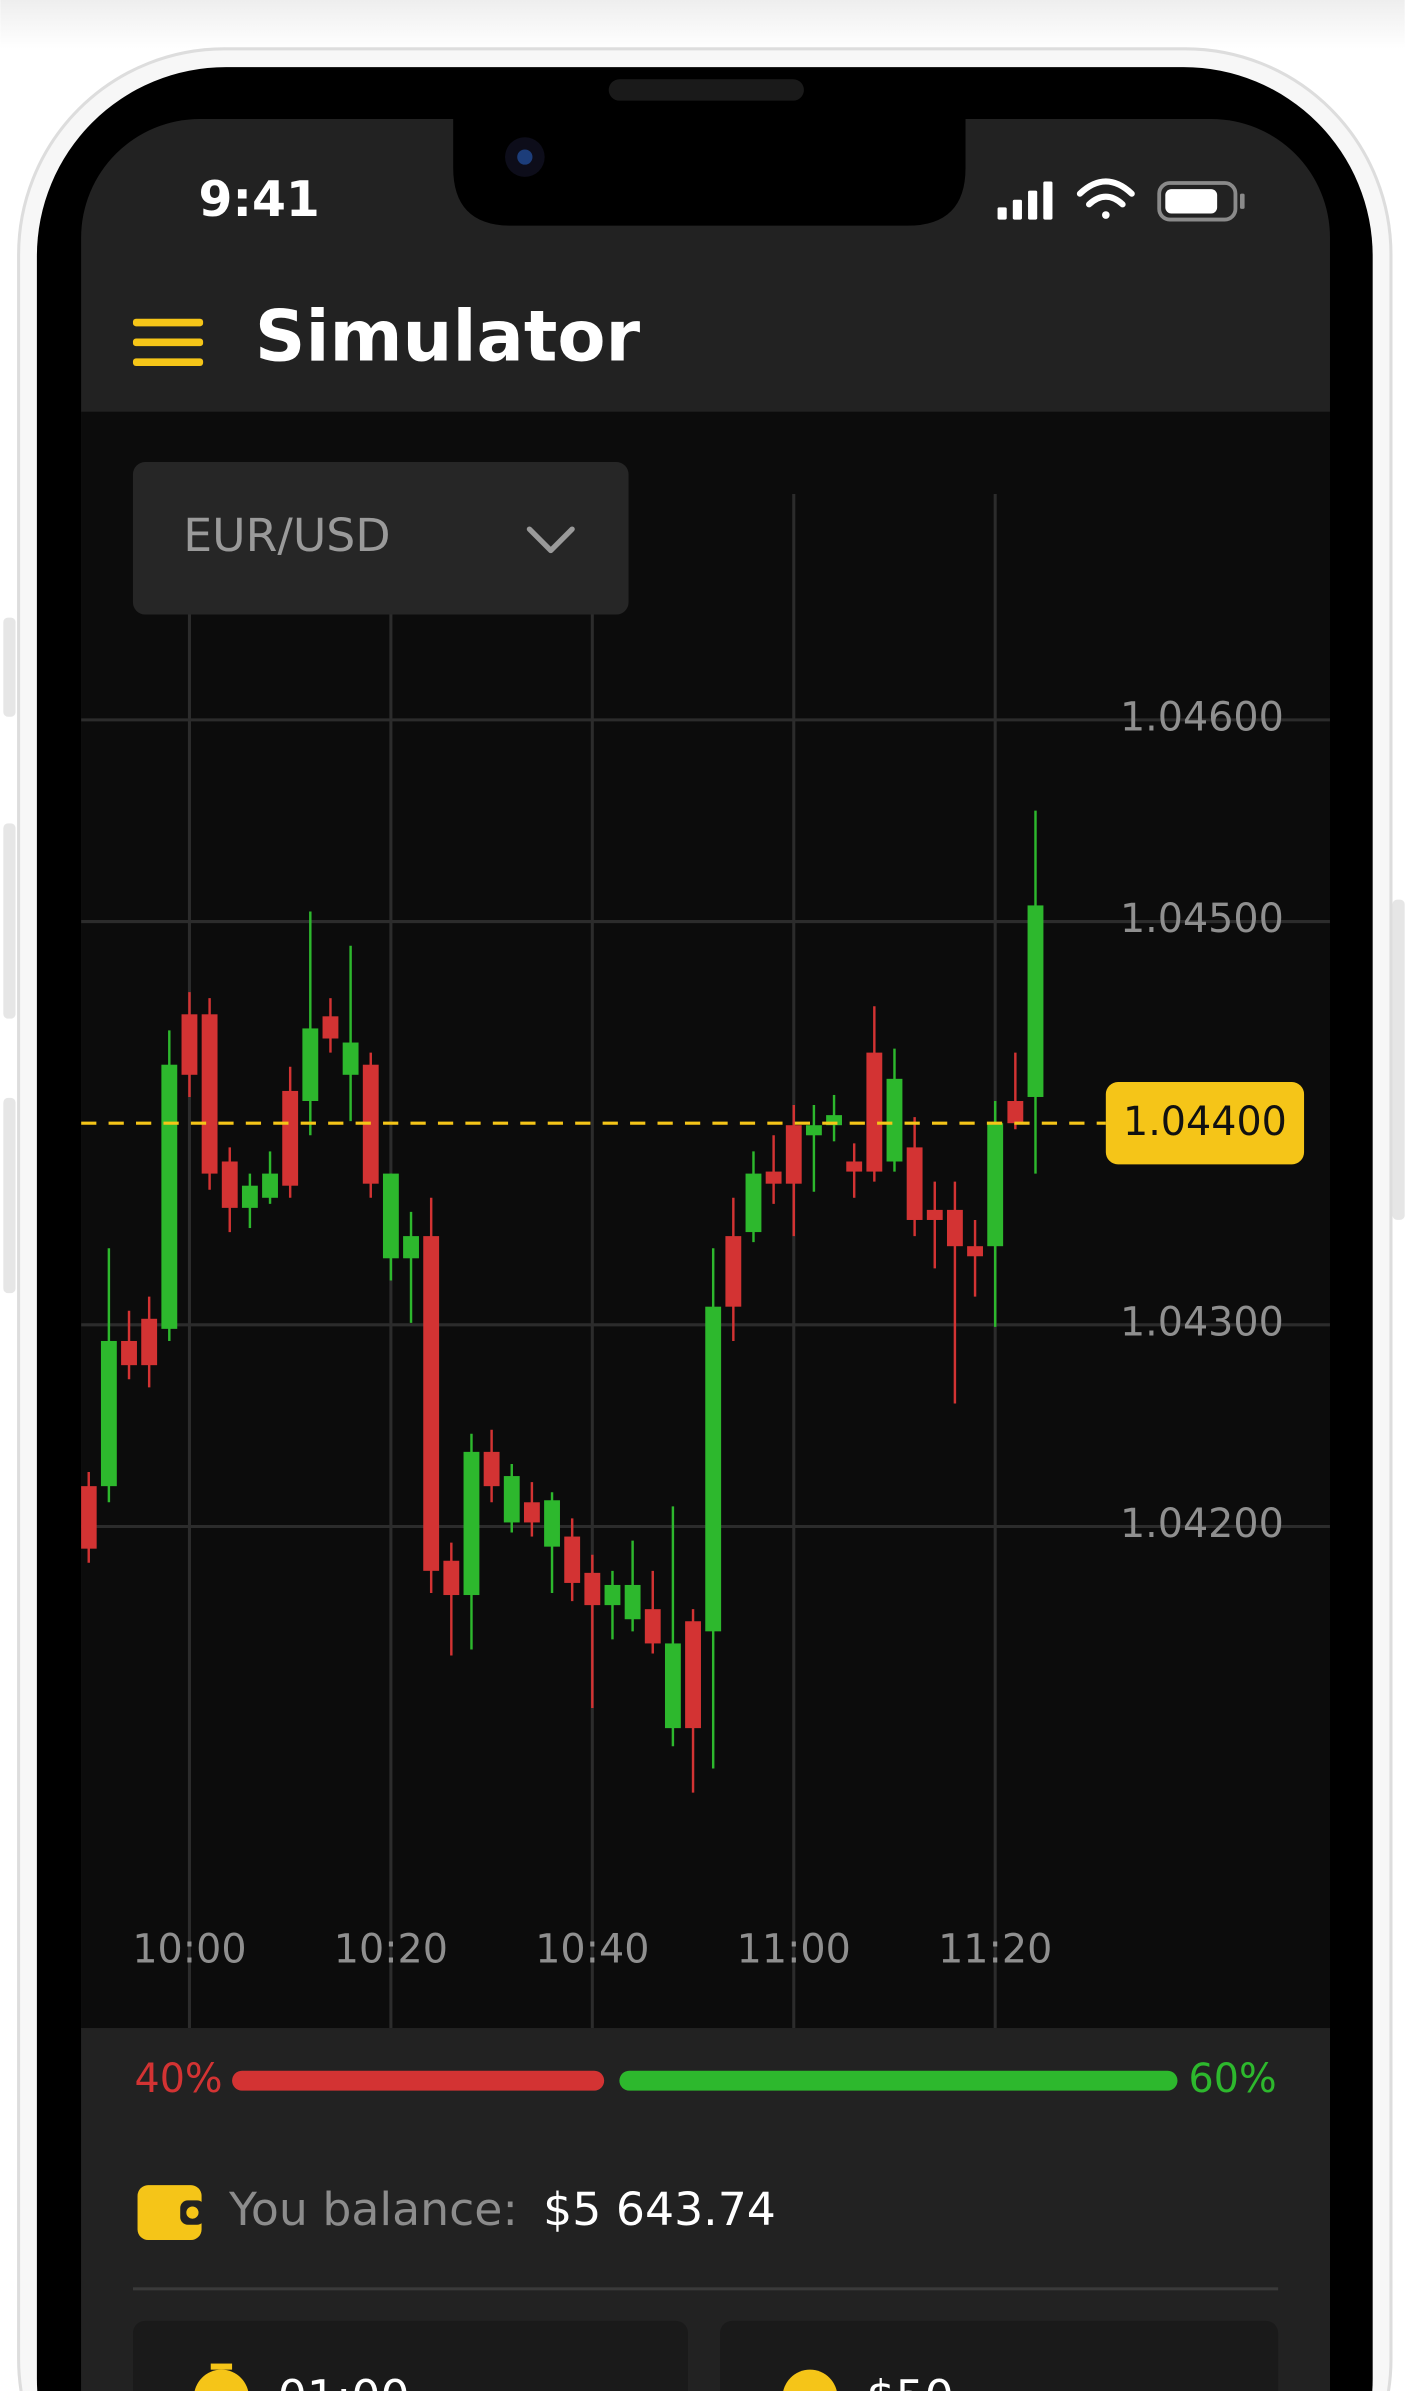  What do you see at coordinates (178, 2079) in the screenshot?
I see `sell-label: 40%` at bounding box center [178, 2079].